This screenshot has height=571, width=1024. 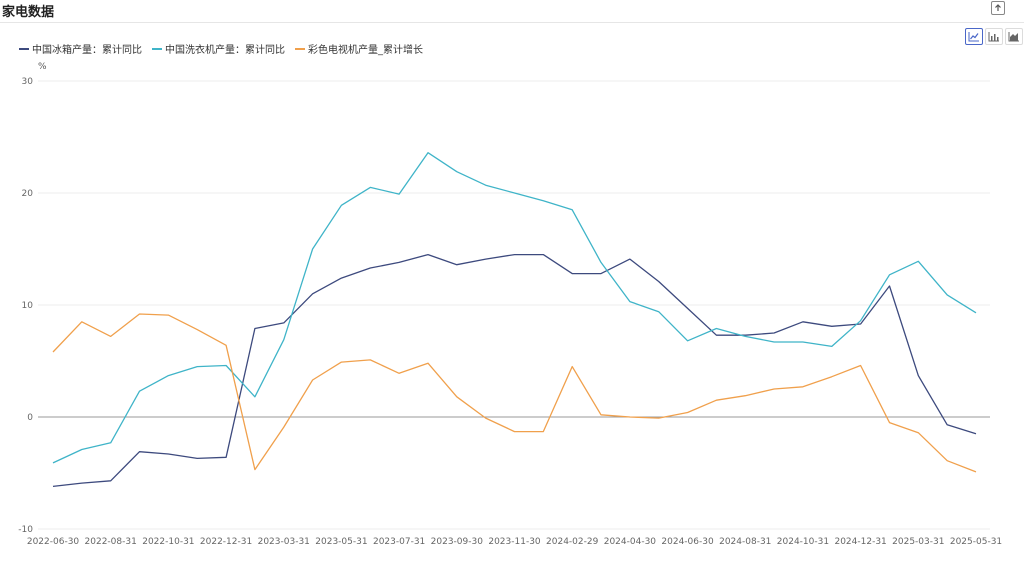 I want to click on line-chart-icon, so click(x=974, y=36).